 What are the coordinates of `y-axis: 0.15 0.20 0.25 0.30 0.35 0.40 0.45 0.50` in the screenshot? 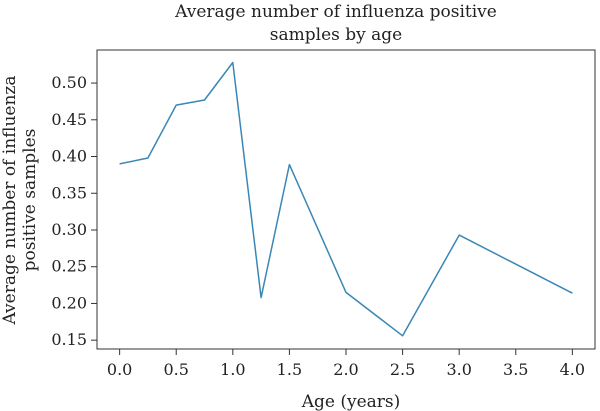 It's located at (74, 211).